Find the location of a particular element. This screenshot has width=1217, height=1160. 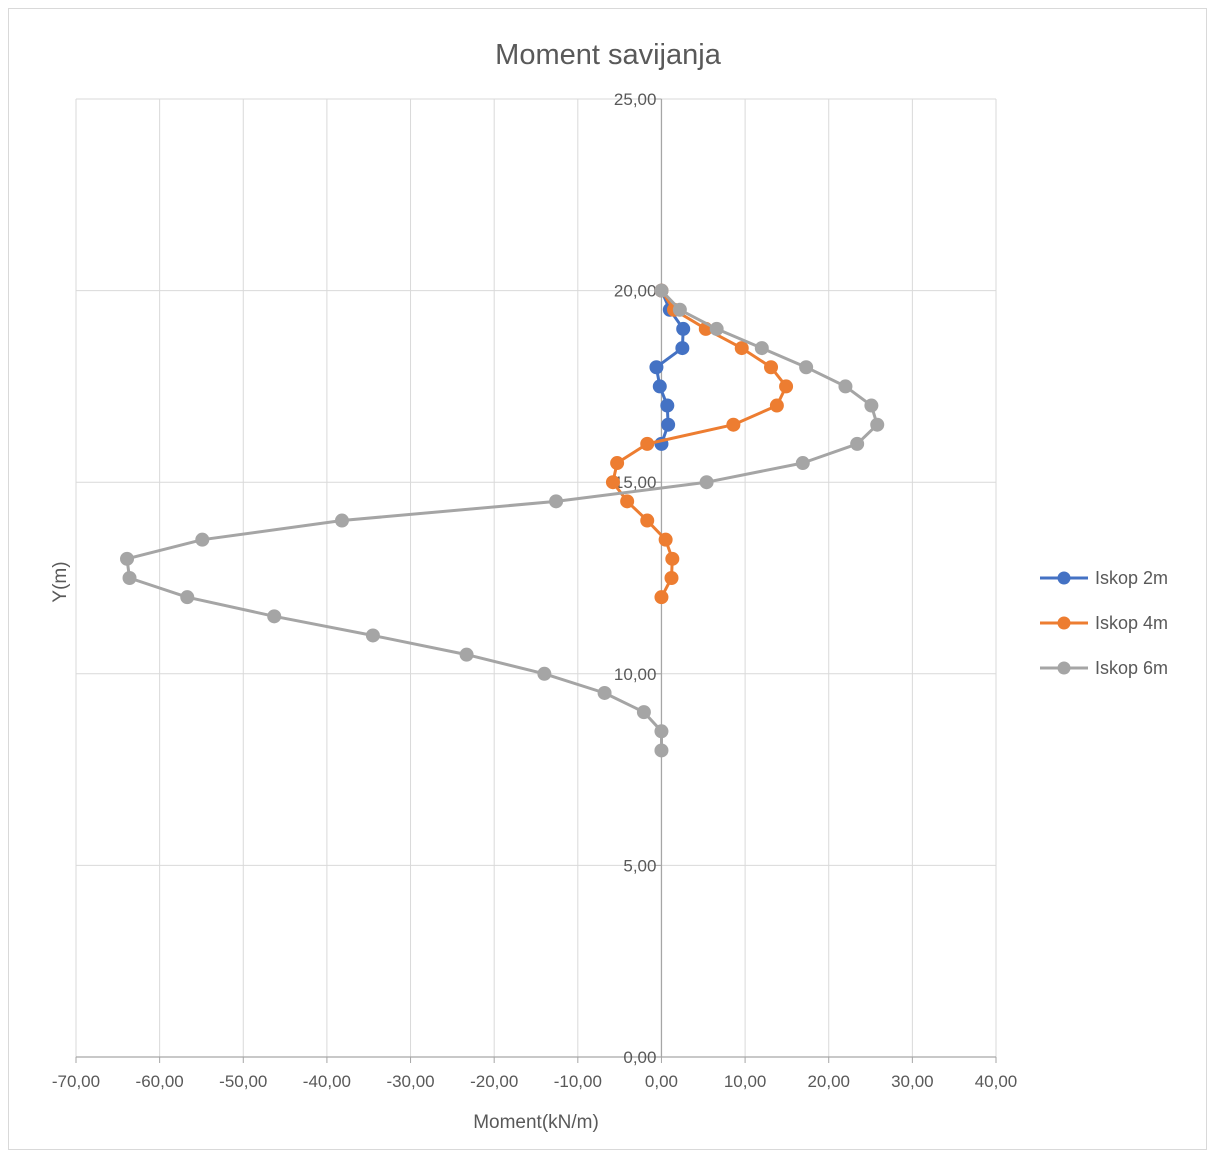

legend-item: Iskop 2m is located at coordinates (1104, 578).